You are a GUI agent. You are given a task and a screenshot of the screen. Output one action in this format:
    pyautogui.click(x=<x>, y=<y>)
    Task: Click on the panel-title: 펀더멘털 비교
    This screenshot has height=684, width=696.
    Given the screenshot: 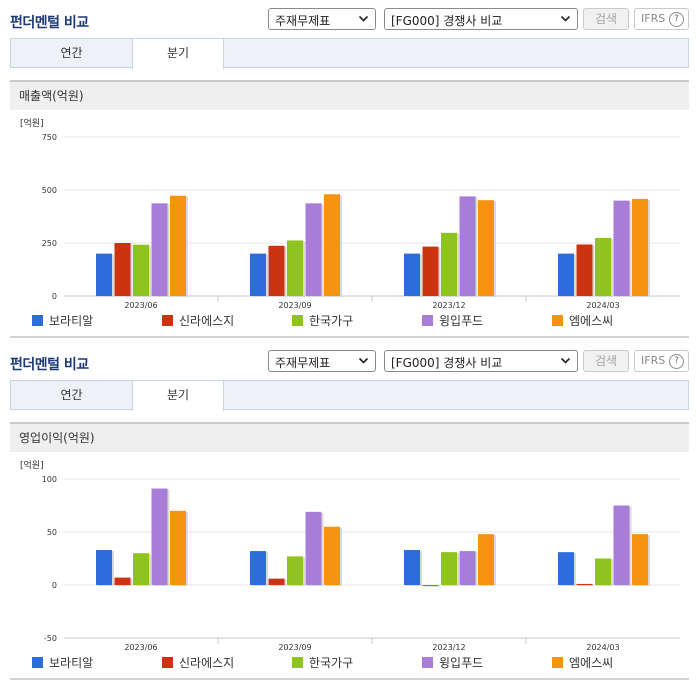 What is the action you would take?
    pyautogui.click(x=49, y=23)
    